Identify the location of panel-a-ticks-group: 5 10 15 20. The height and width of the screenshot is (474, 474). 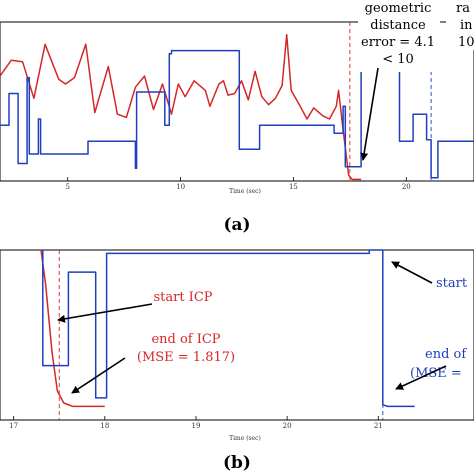
(238, 184).